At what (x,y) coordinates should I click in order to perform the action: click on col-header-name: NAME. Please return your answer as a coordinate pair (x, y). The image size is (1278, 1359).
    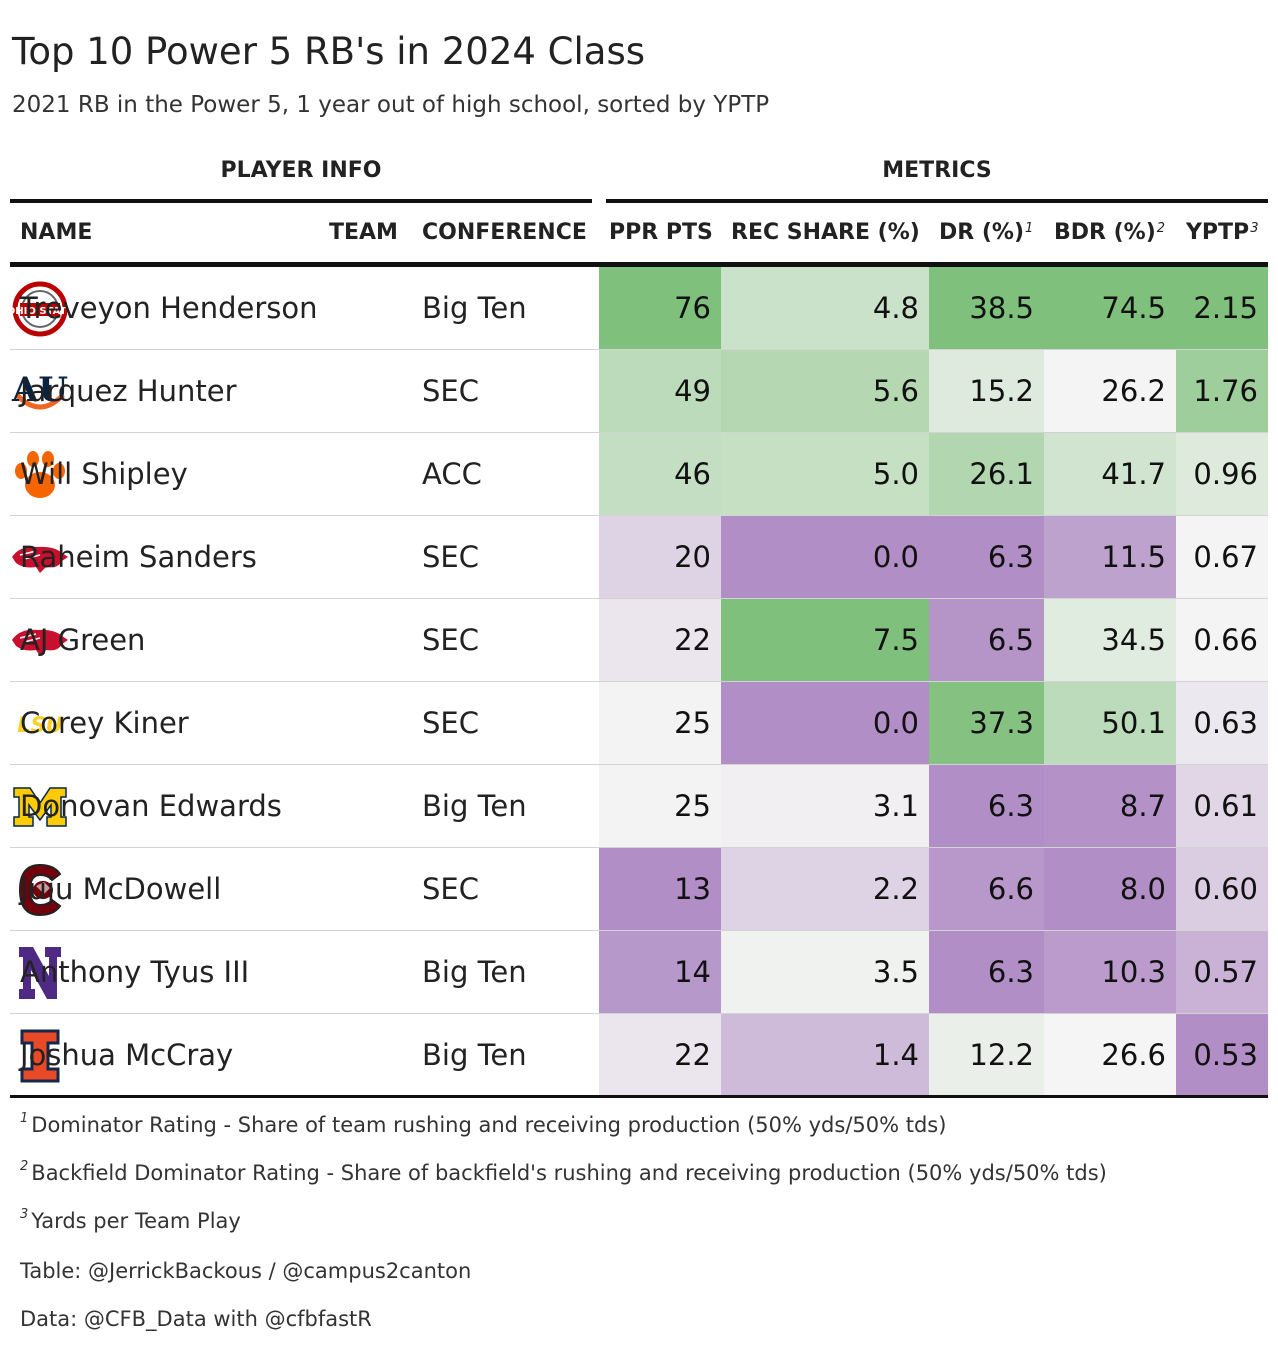
    Looking at the image, I should click on (56, 232).